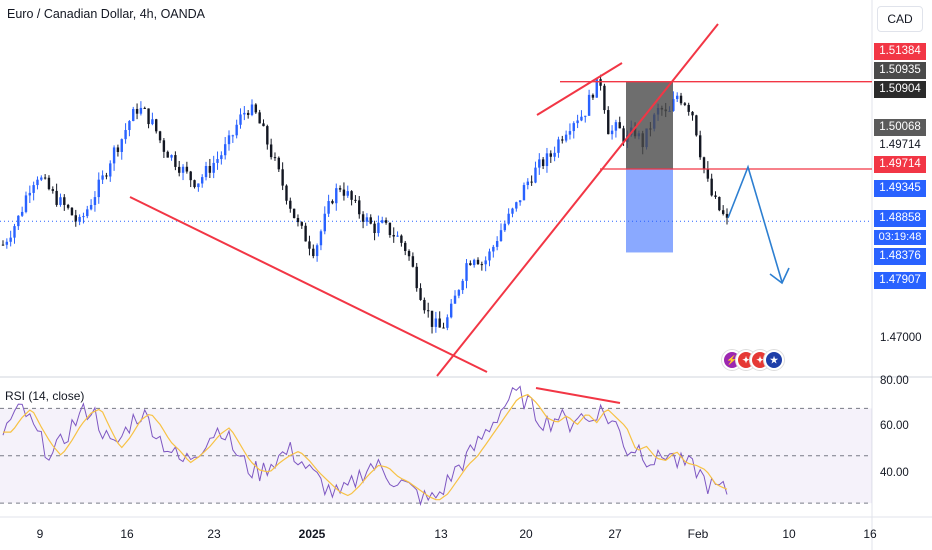  I want to click on price-tag: 1.50904, so click(900, 89).